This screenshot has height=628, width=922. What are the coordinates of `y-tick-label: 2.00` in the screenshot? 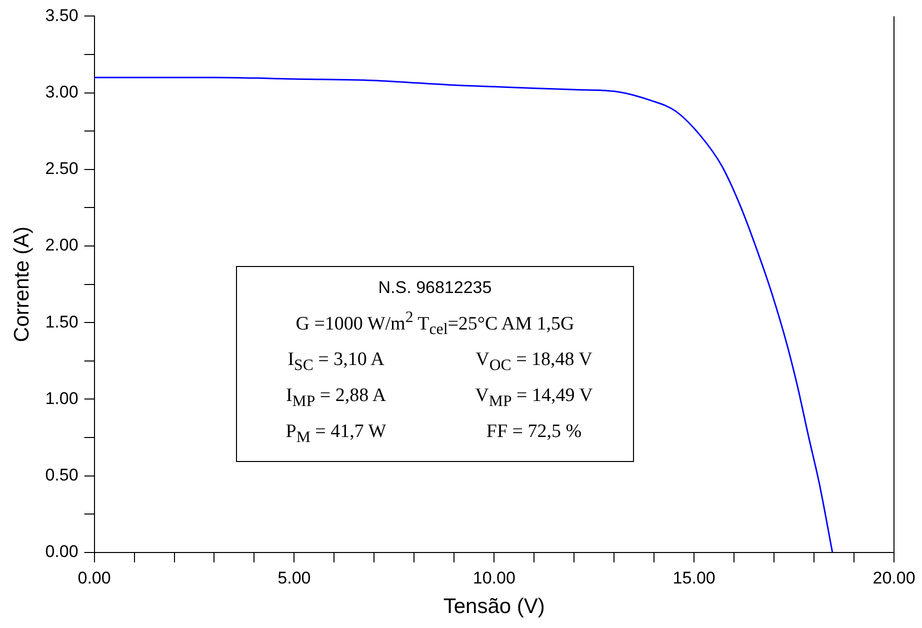 It's located at (61, 245).